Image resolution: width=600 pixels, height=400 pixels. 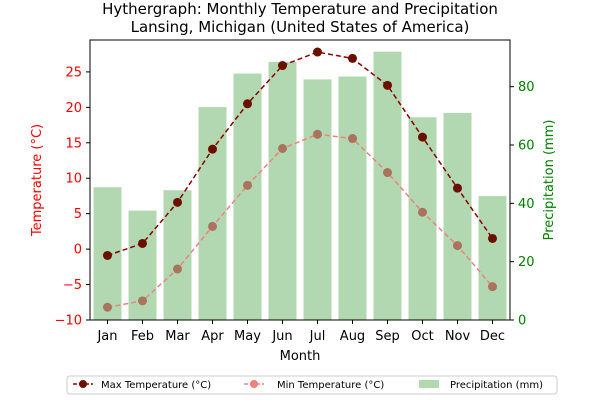 What do you see at coordinates (526, 87) in the screenshot?
I see `right-y-tick-label: 80` at bounding box center [526, 87].